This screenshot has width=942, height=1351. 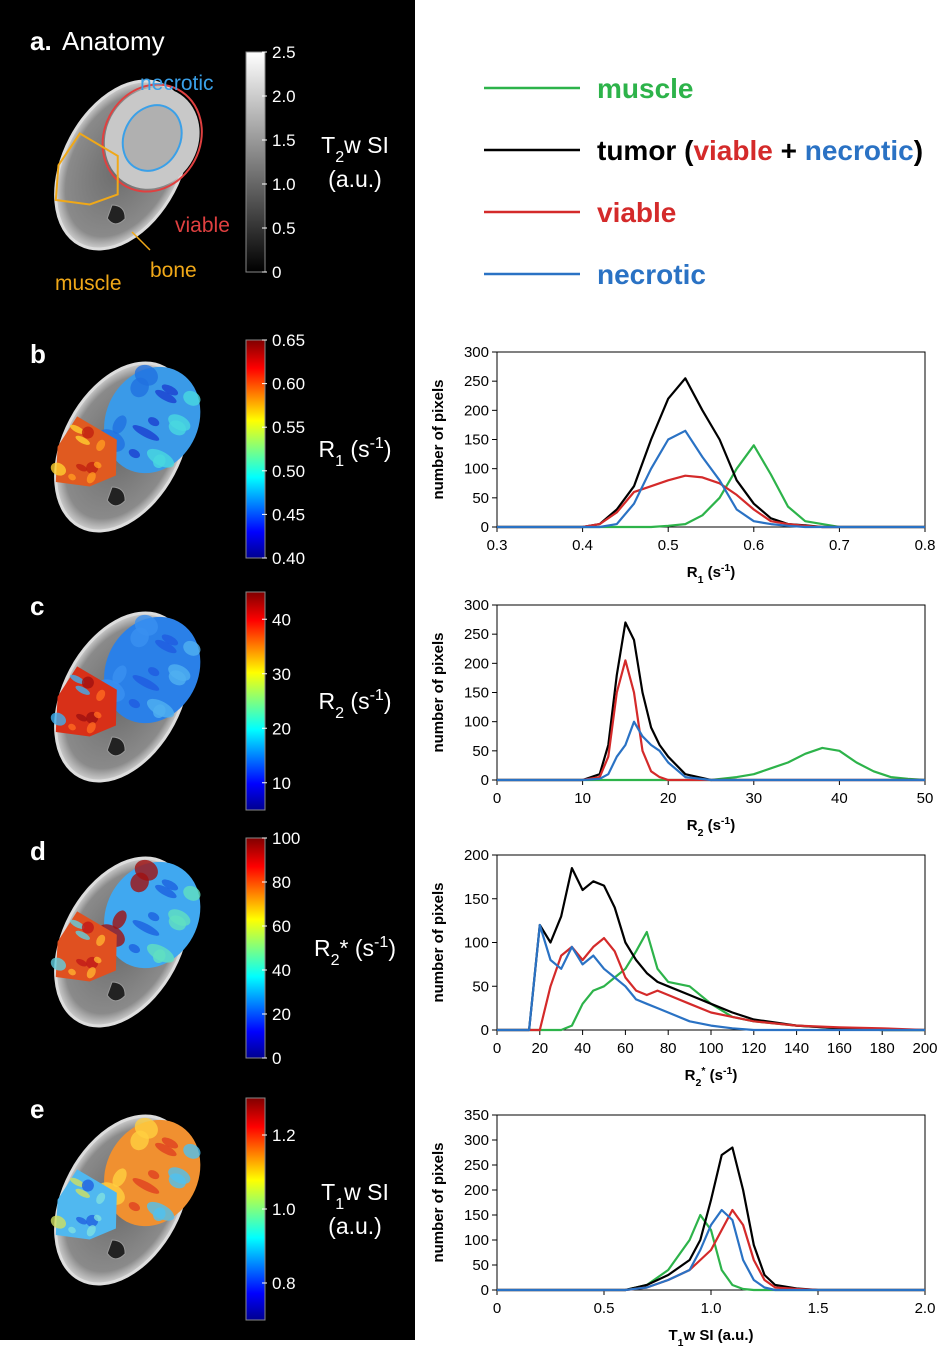 What do you see at coordinates (651, 274) in the screenshot?
I see `rich-text: necrotic` at bounding box center [651, 274].